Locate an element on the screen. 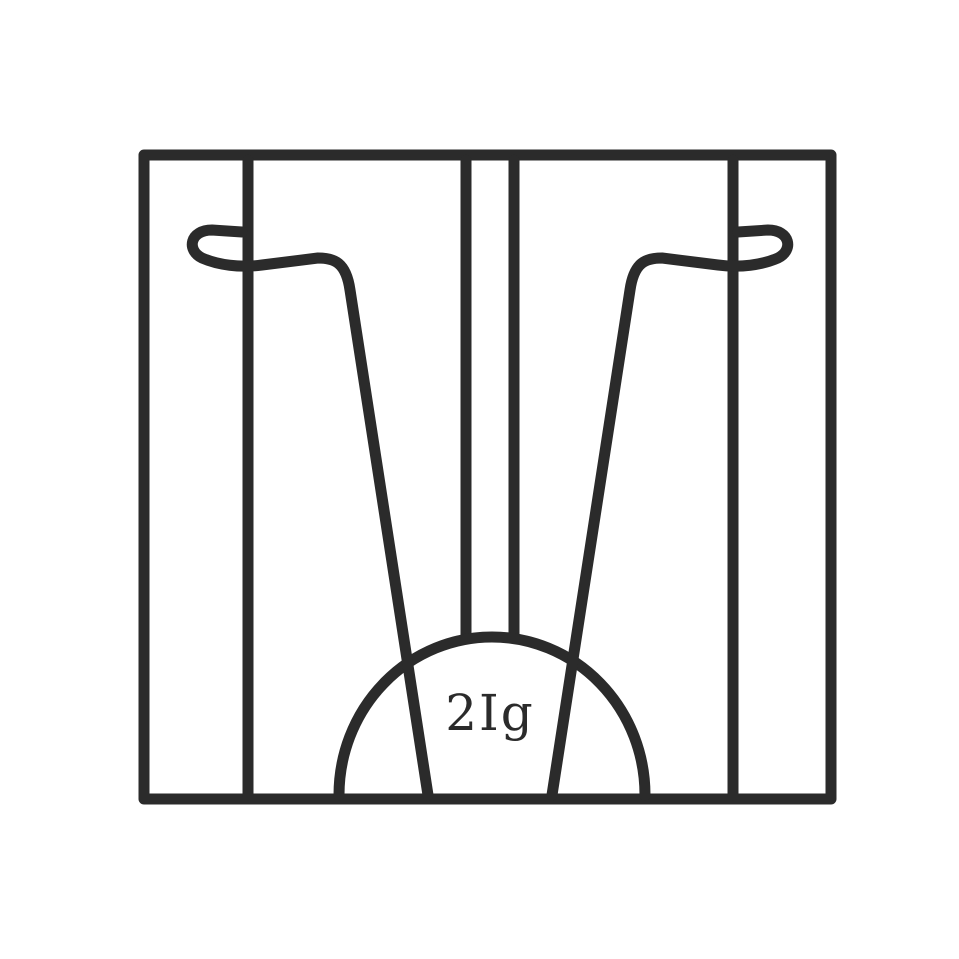  logo-wordmark: 2Ig is located at coordinates (490, 713).